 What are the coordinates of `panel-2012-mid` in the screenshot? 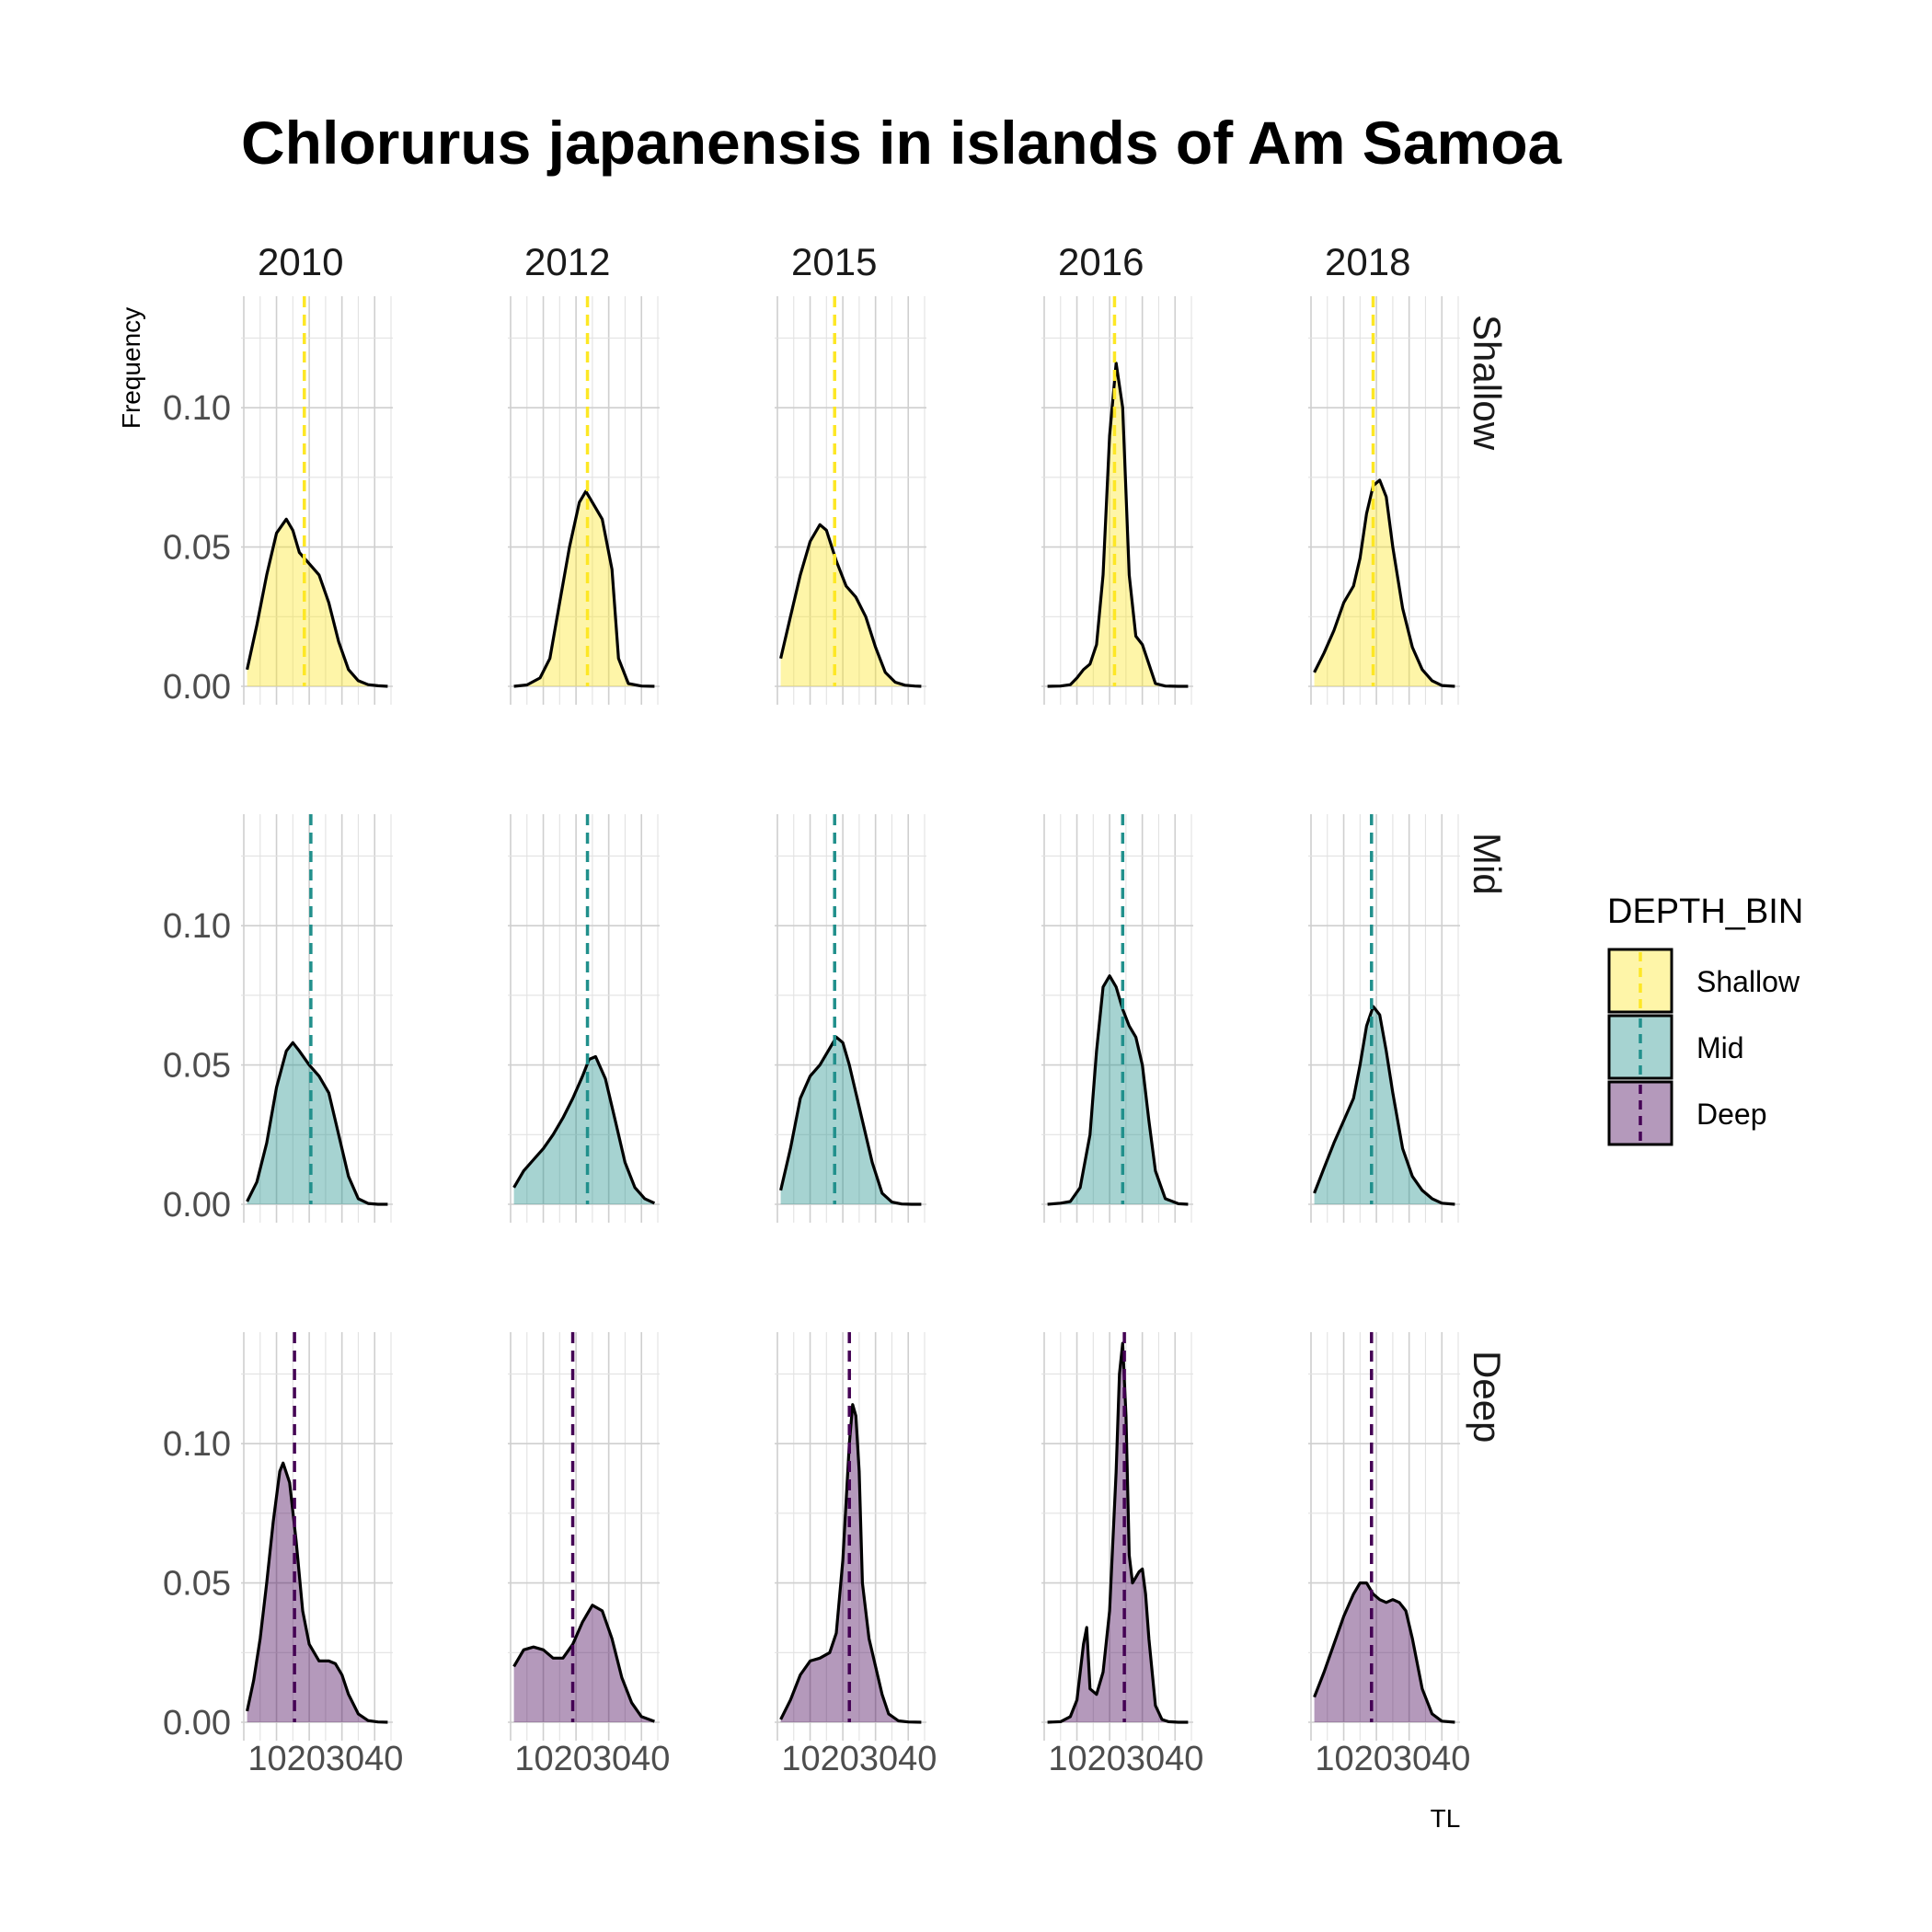 It's located at (584, 1018).